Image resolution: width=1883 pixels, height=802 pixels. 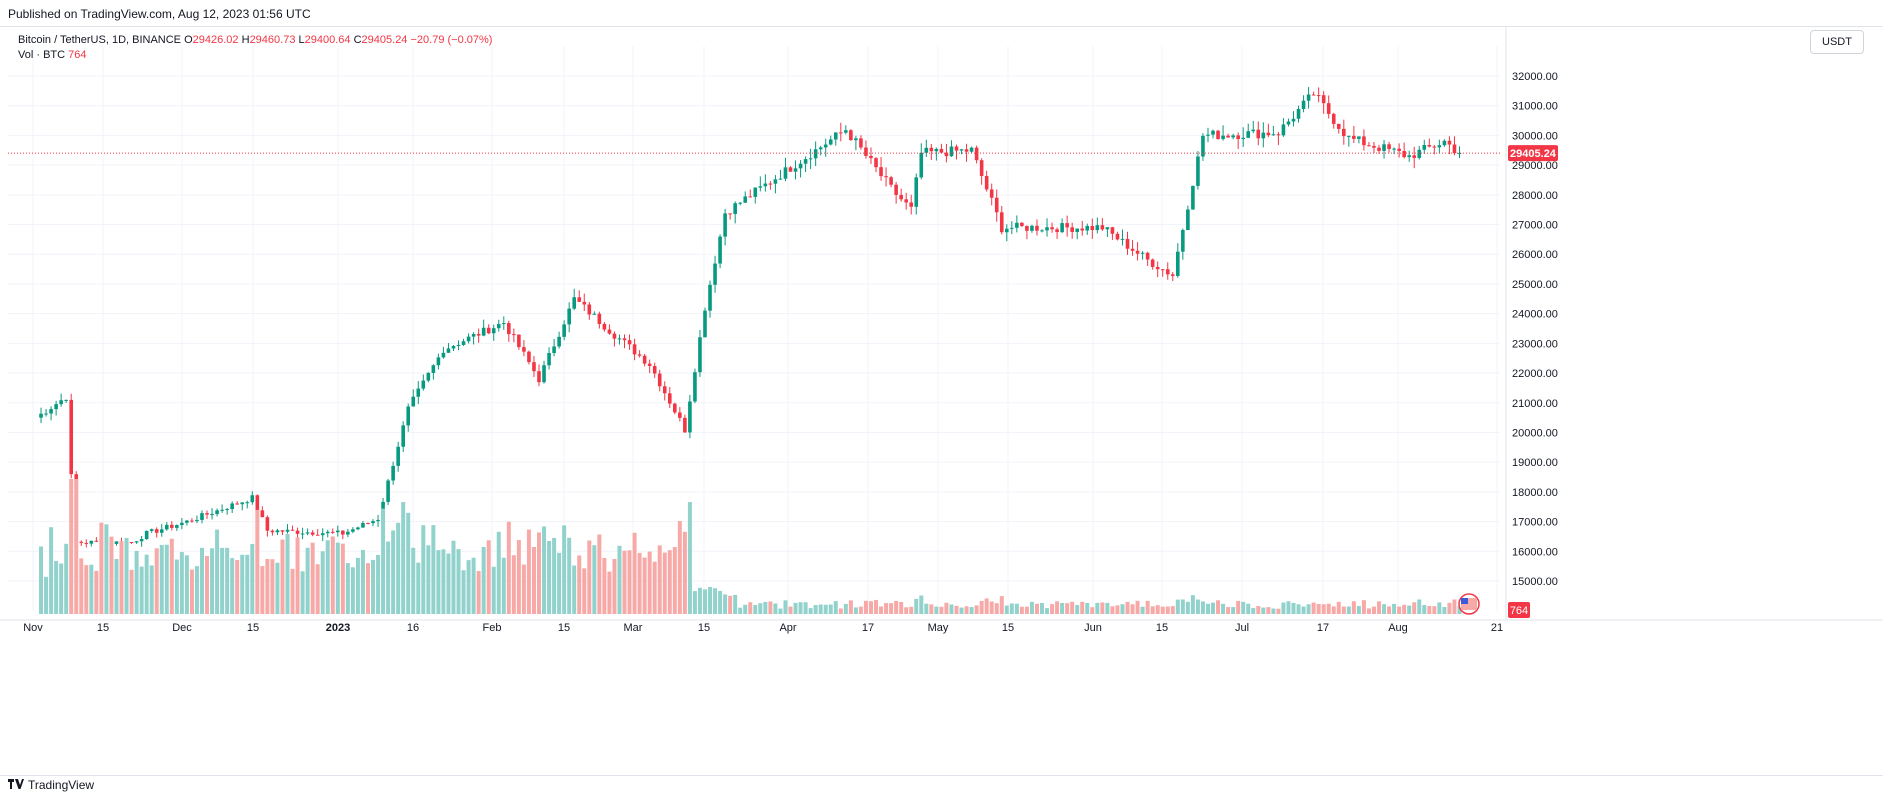 What do you see at coordinates (1837, 42) in the screenshot?
I see `currency-button: USDT` at bounding box center [1837, 42].